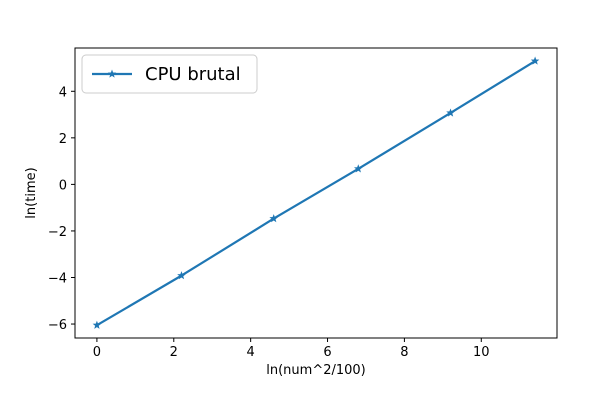 The image size is (600, 400). What do you see at coordinates (316, 370) in the screenshot?
I see `x-axis-label: ln(num^2/100)` at bounding box center [316, 370].